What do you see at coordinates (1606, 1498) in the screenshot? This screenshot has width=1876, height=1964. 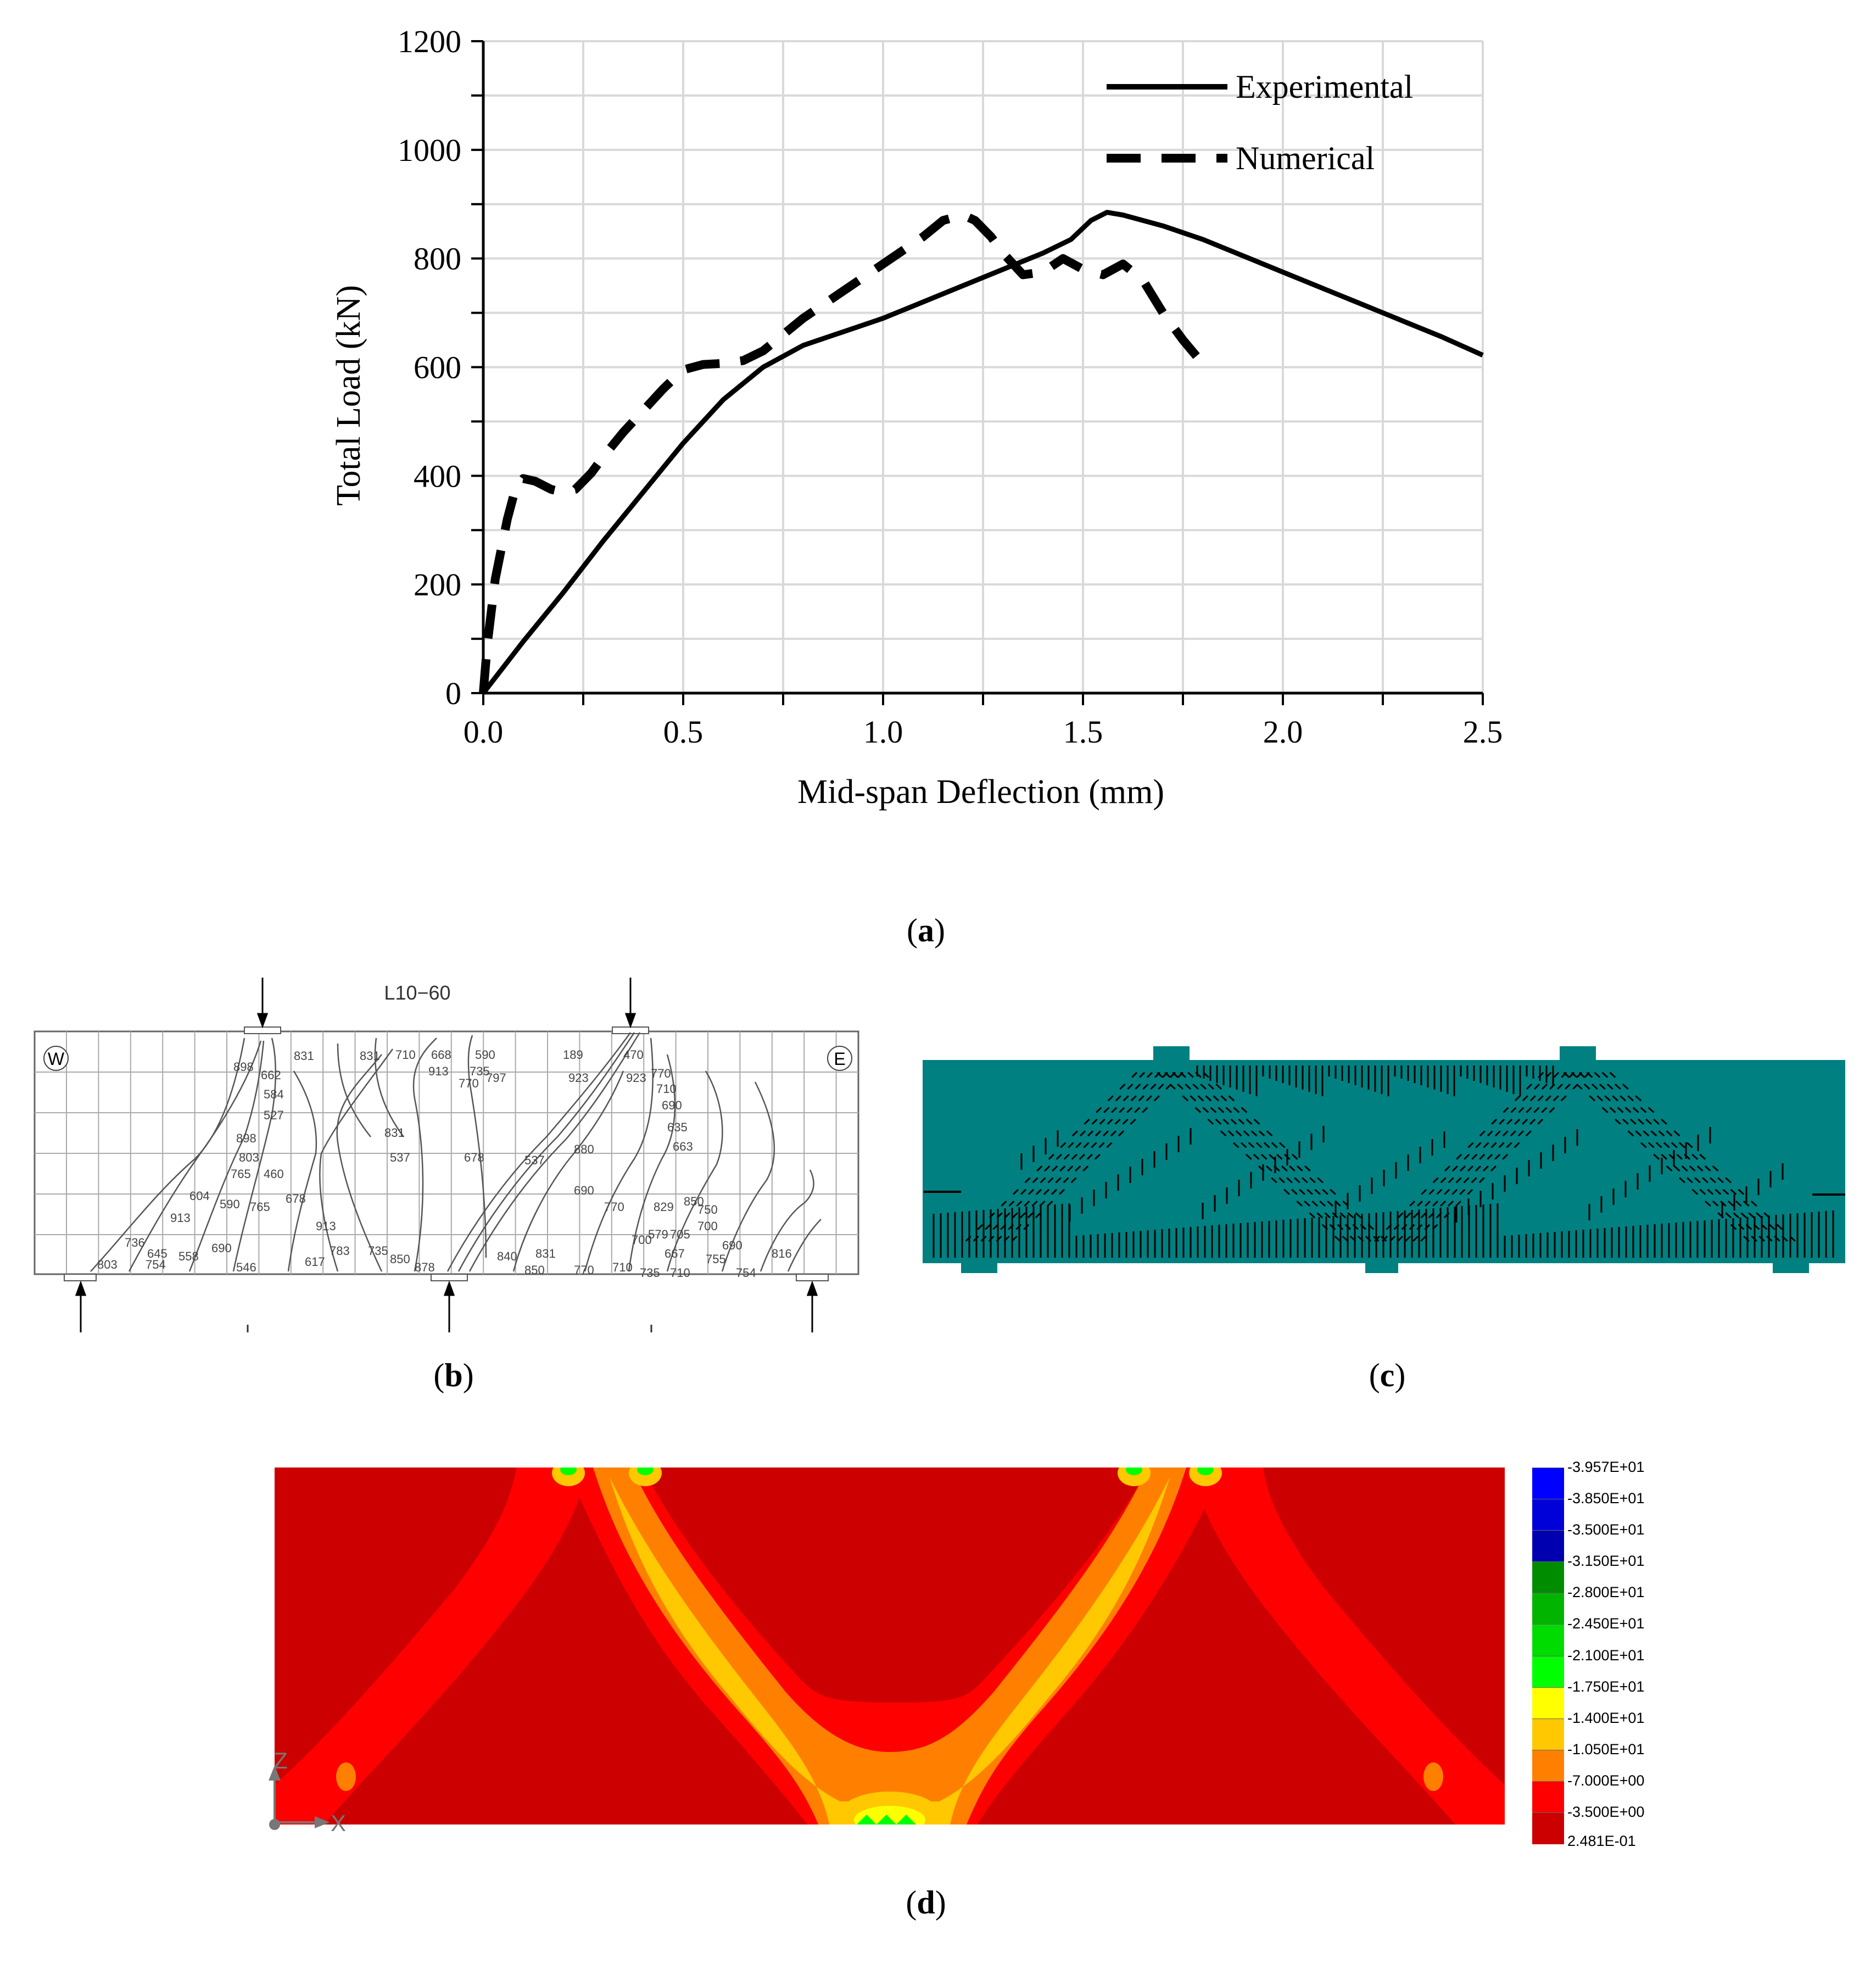 I see `colorbar-label: -3.850E+01` at bounding box center [1606, 1498].